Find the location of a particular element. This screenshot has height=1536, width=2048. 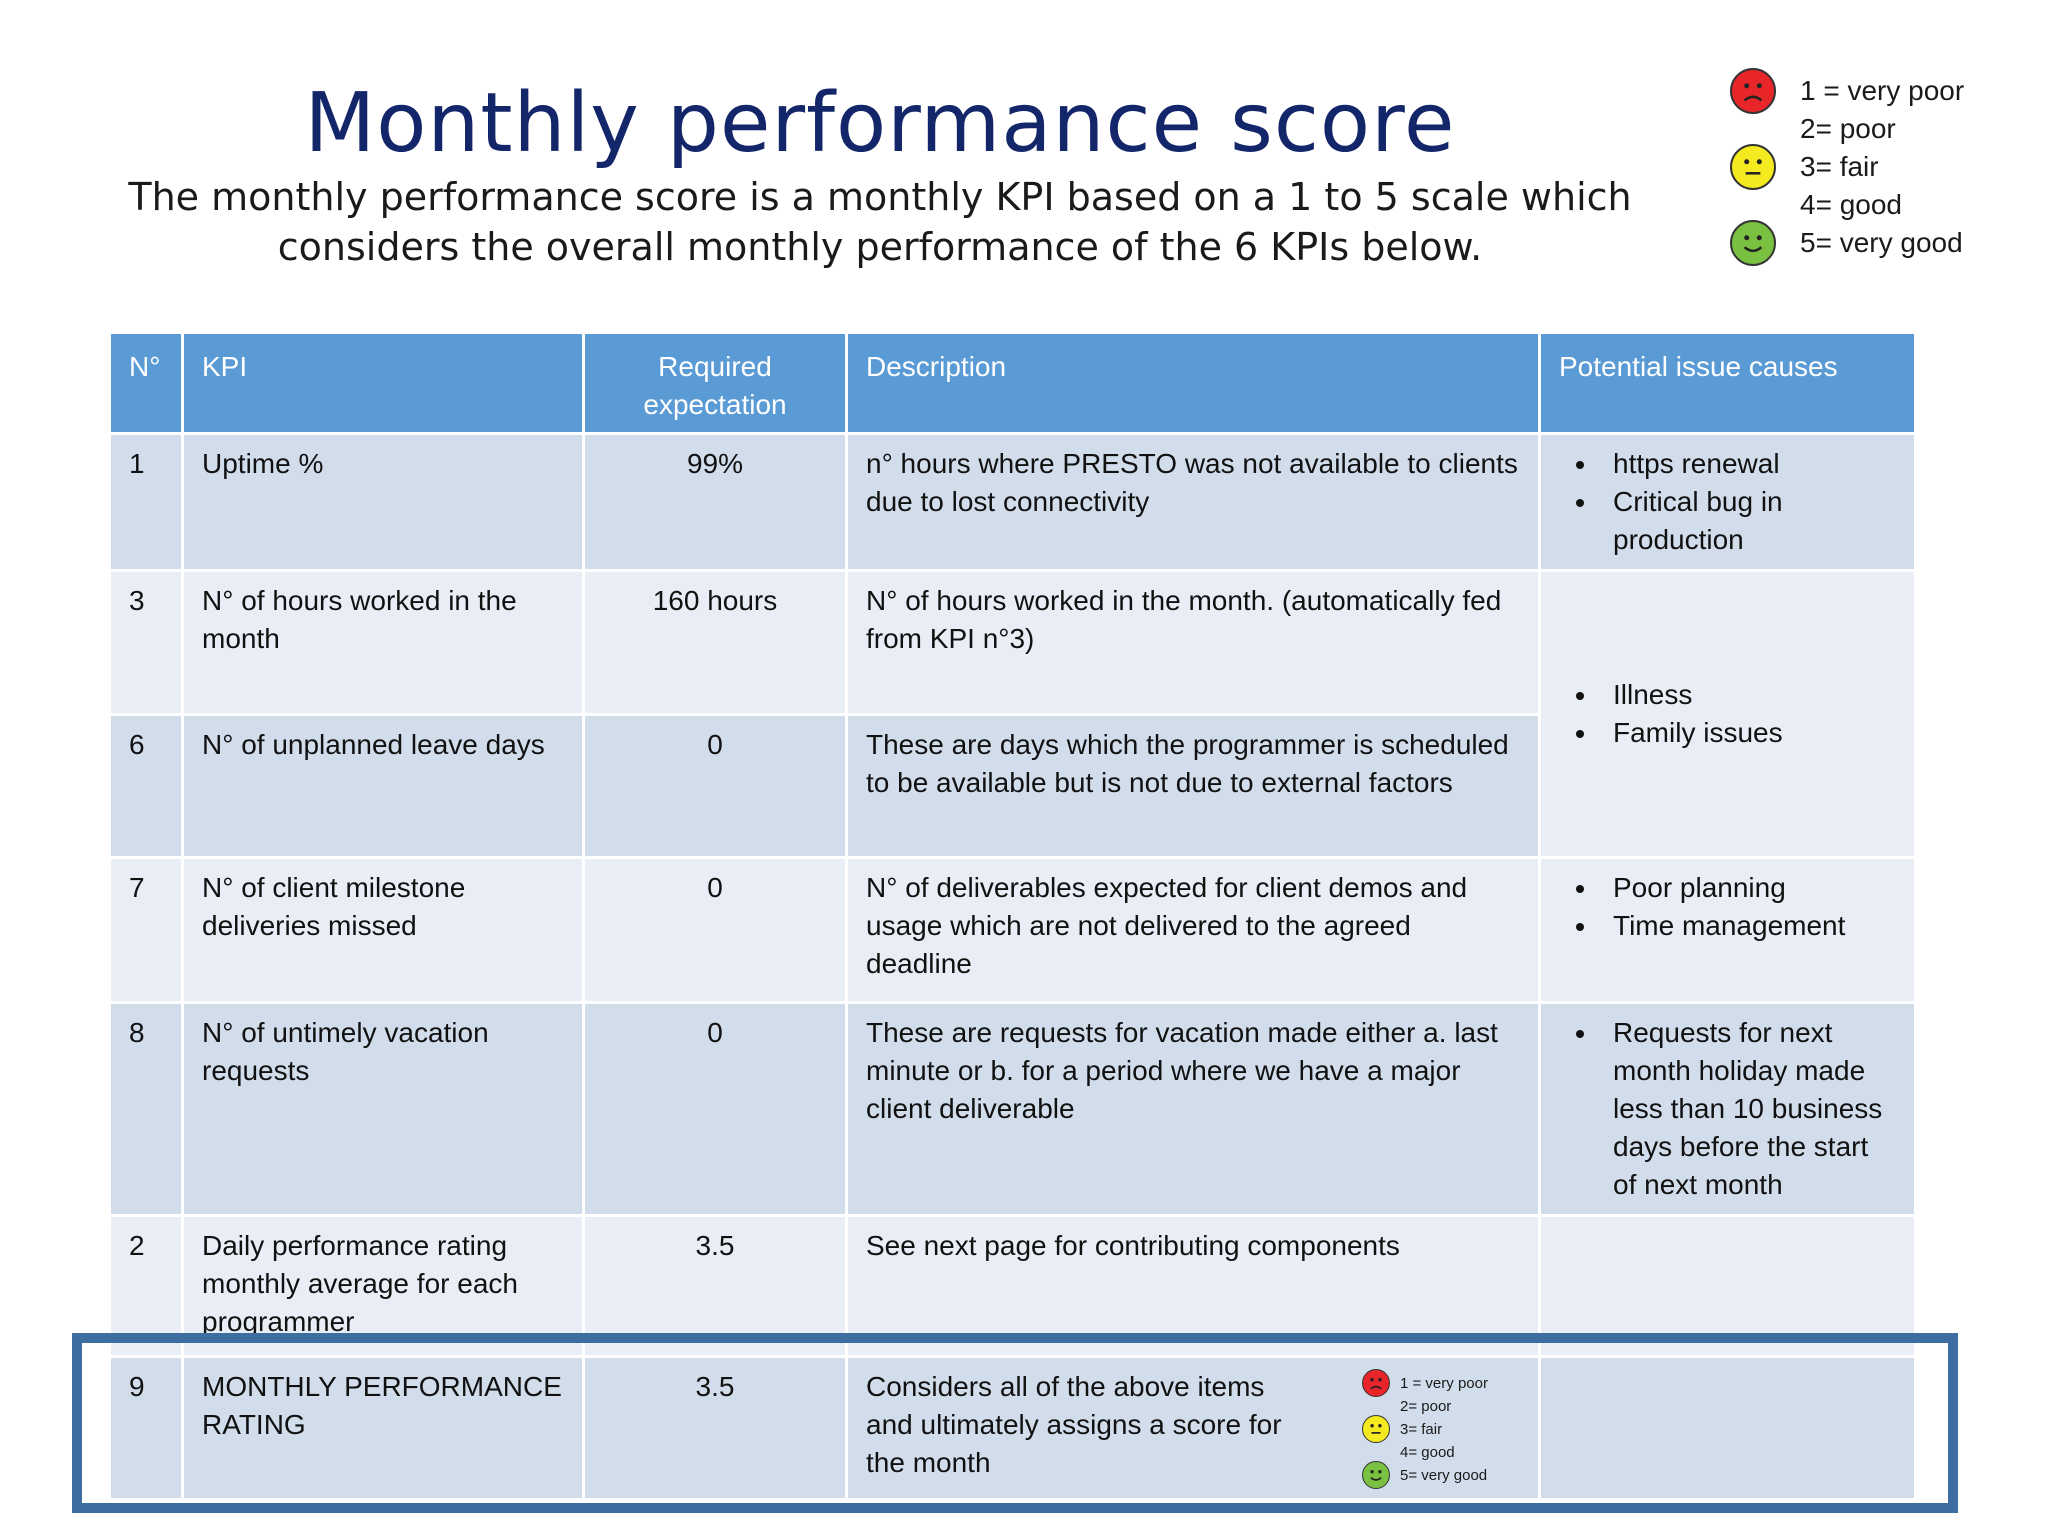

header-causes: Potential issue causes is located at coordinates (1727, 383).